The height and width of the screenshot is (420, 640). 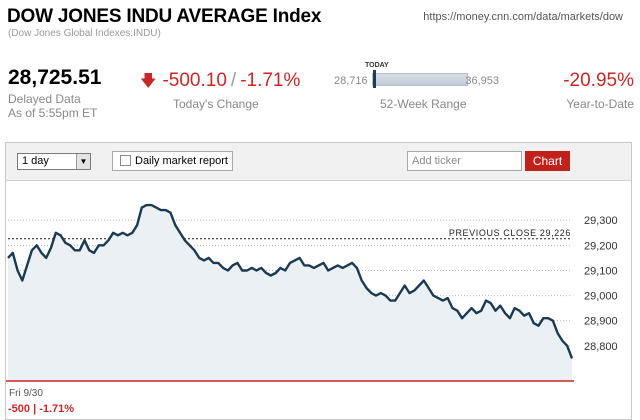 What do you see at coordinates (351, 81) in the screenshot?
I see `range-low: 28,716` at bounding box center [351, 81].